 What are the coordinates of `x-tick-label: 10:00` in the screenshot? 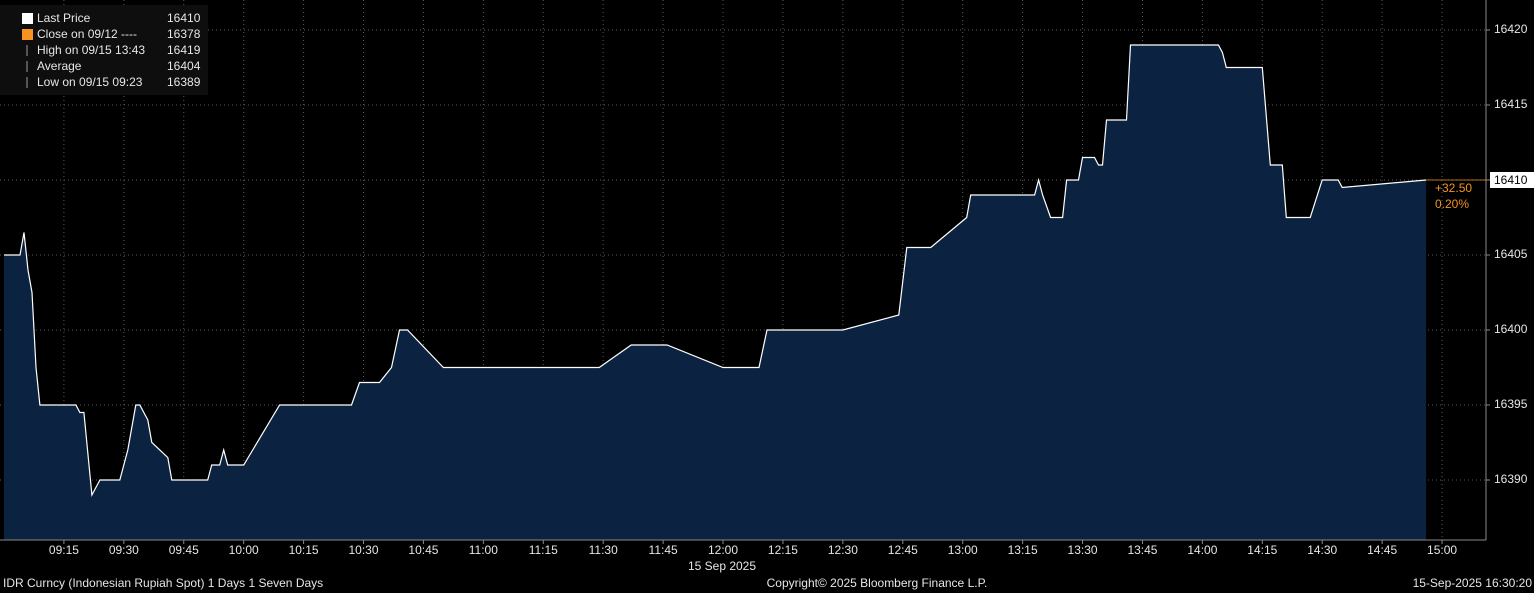 It's located at (244, 550).